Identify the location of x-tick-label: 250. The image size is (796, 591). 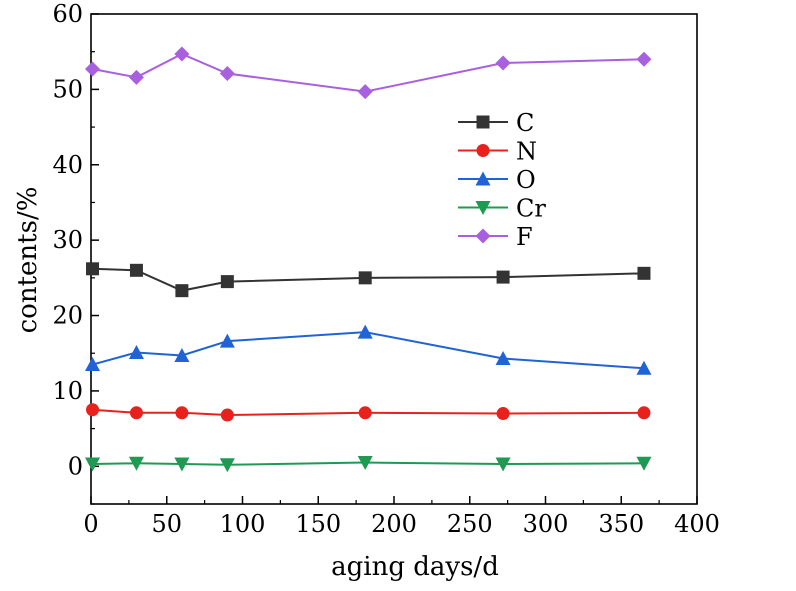
(470, 524).